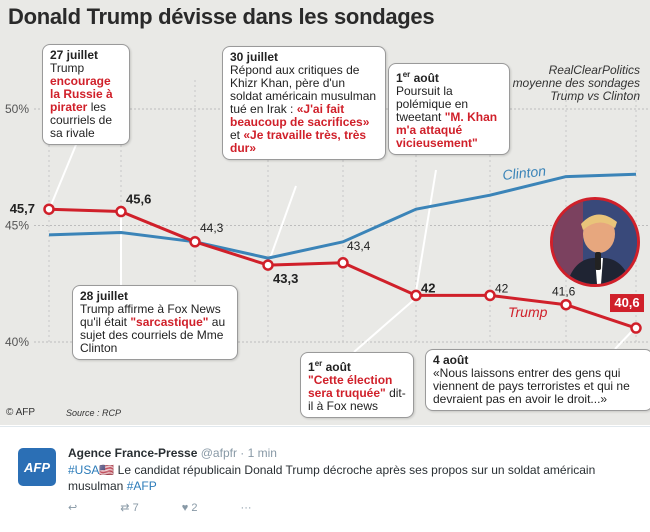 This screenshot has width=650, height=532. I want to click on hashtag-usa: #USA, so click(84, 470).